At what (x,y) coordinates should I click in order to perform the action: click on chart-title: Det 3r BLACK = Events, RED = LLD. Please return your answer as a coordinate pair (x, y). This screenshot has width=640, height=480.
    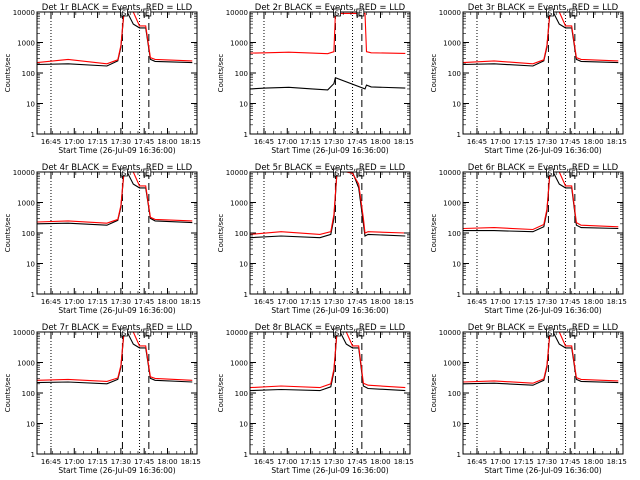
    Looking at the image, I should click on (543, 8).